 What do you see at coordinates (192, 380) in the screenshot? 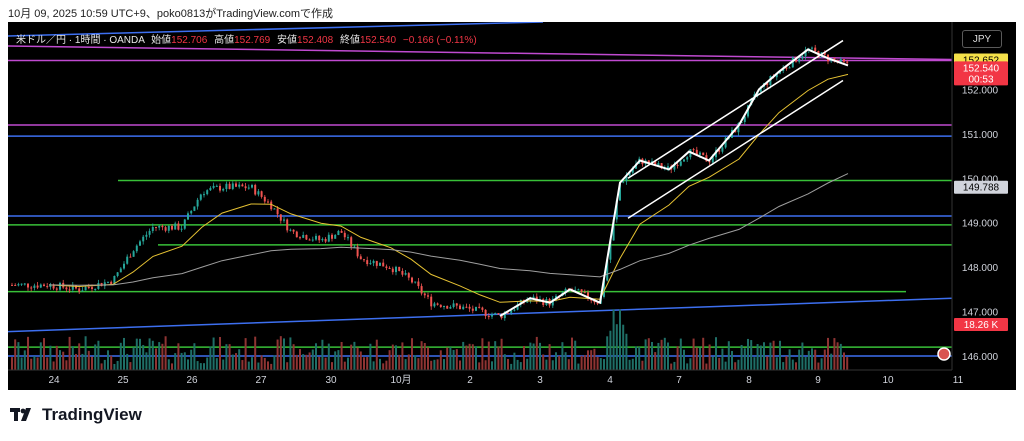
I see `time-tick-label: 26` at bounding box center [192, 380].